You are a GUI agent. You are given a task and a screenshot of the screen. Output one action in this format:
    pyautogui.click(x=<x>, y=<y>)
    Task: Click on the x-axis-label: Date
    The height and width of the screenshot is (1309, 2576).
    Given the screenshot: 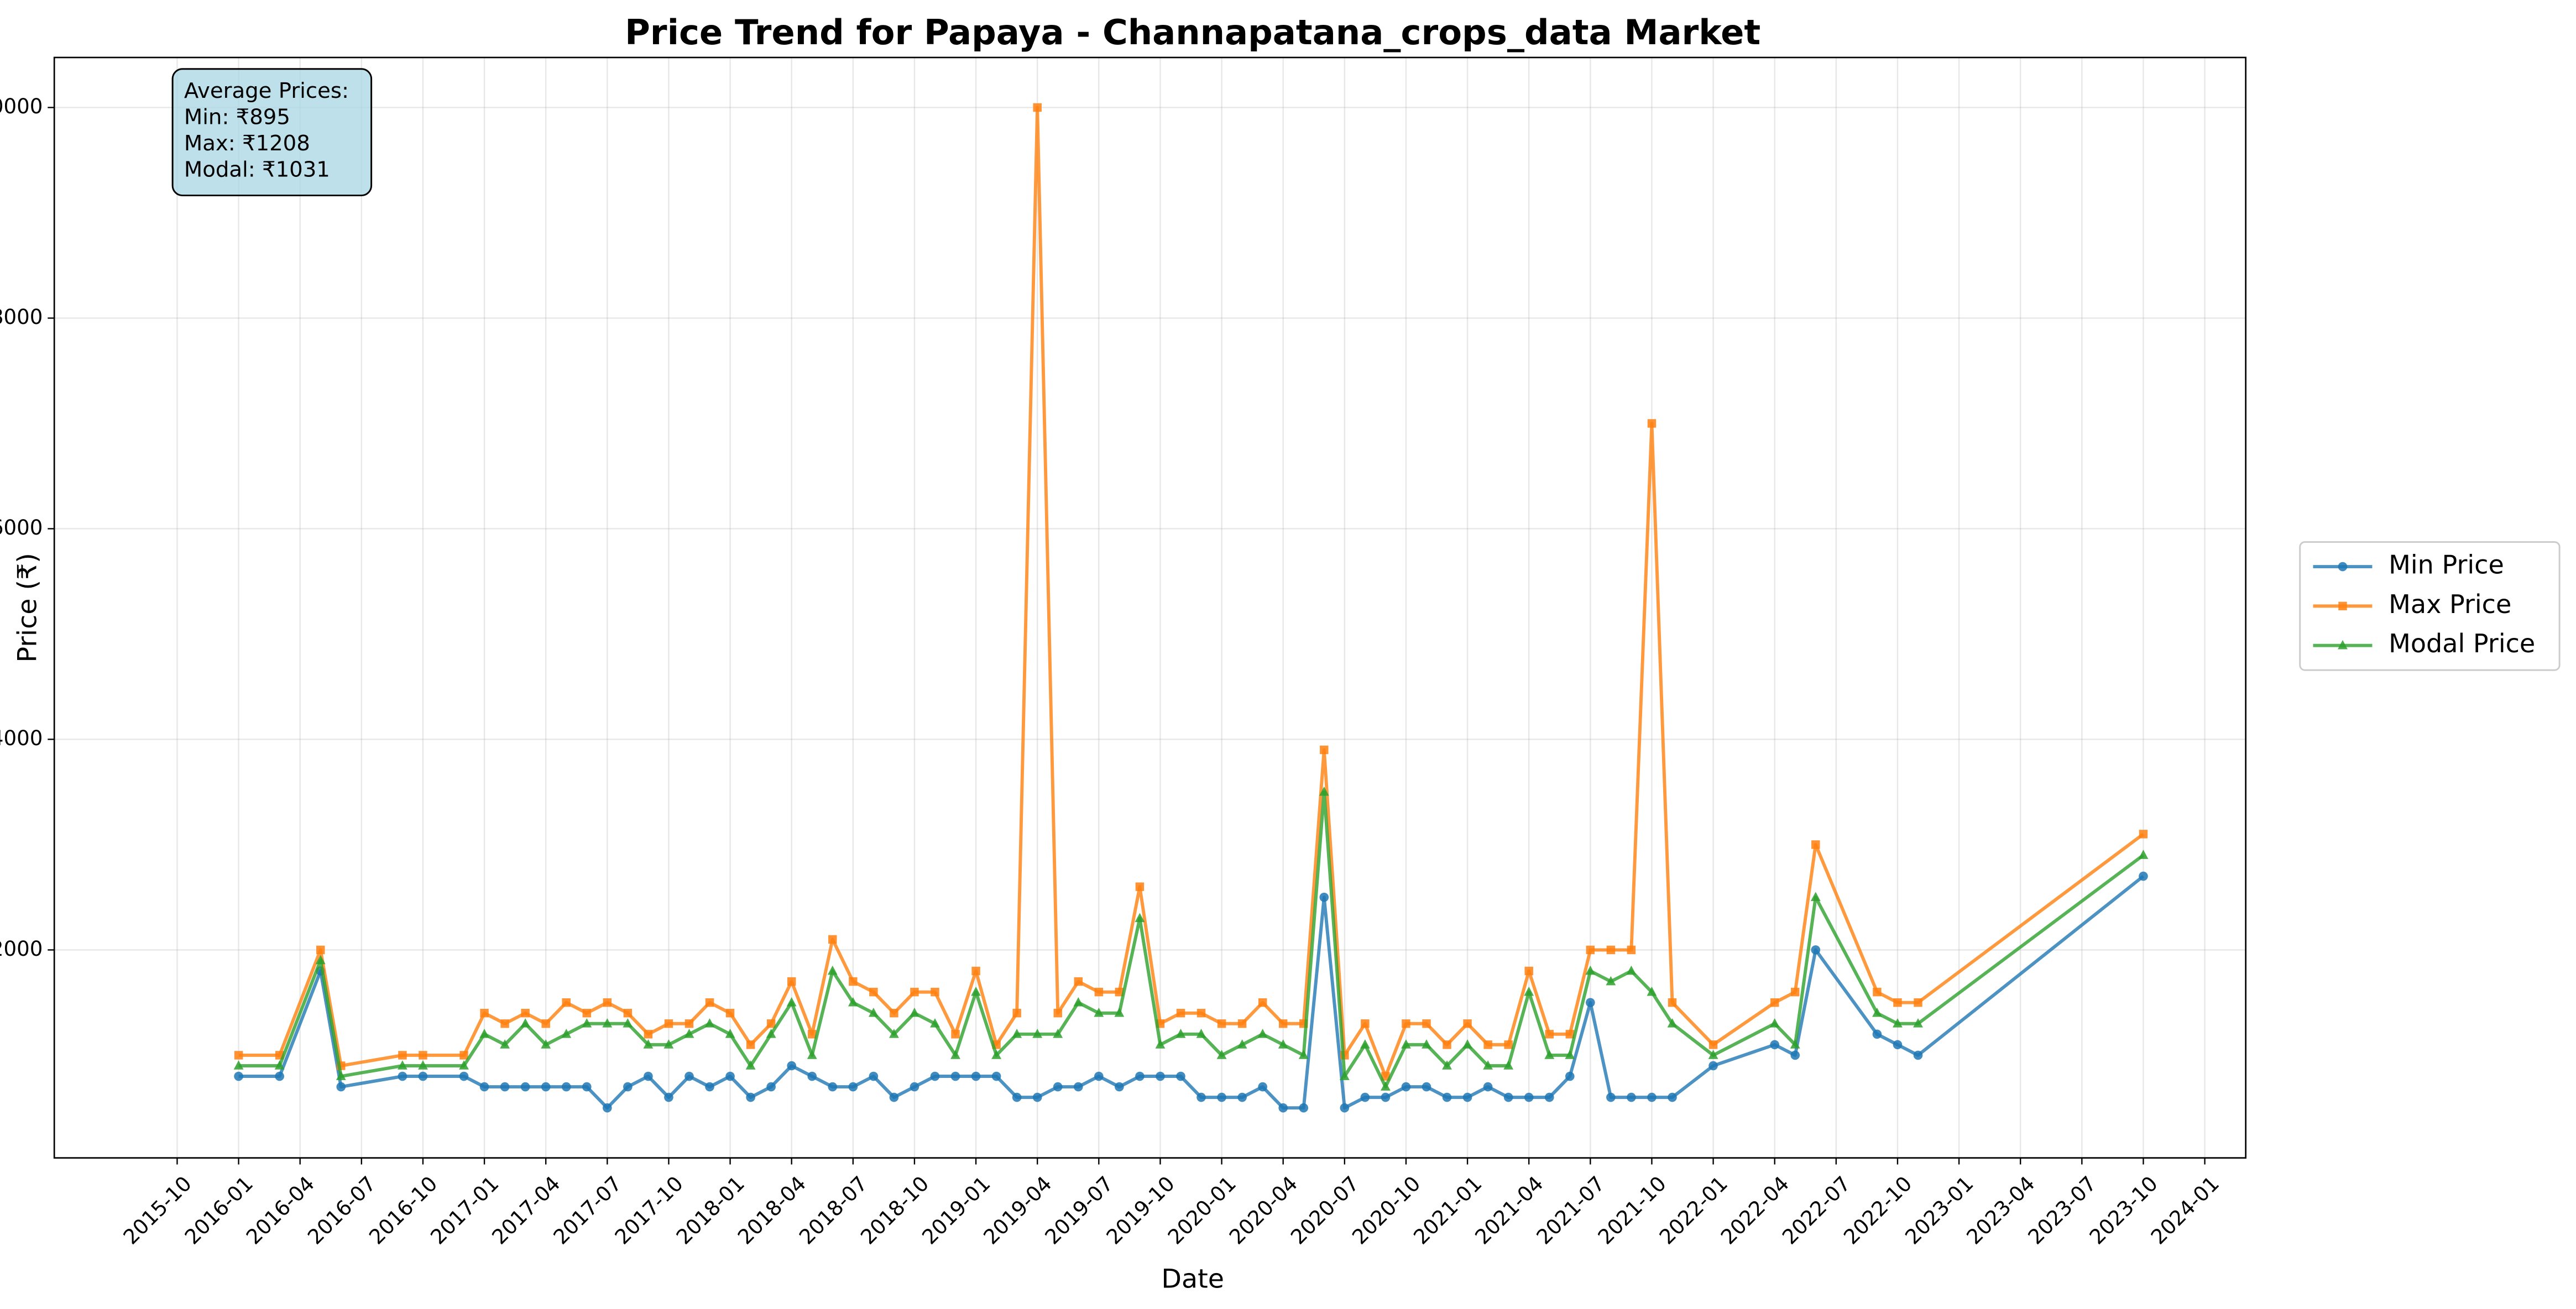 What is the action you would take?
    pyautogui.click(x=1192, y=1279)
    